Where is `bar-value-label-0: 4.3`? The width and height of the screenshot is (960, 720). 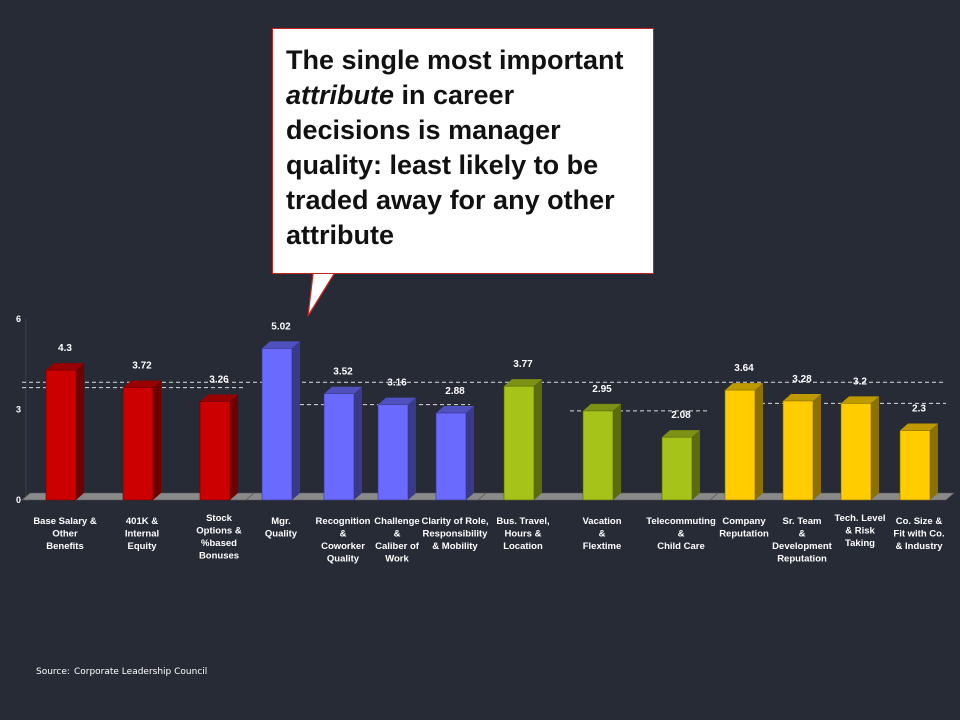
bar-value-label-0: 4.3 is located at coordinates (65, 348).